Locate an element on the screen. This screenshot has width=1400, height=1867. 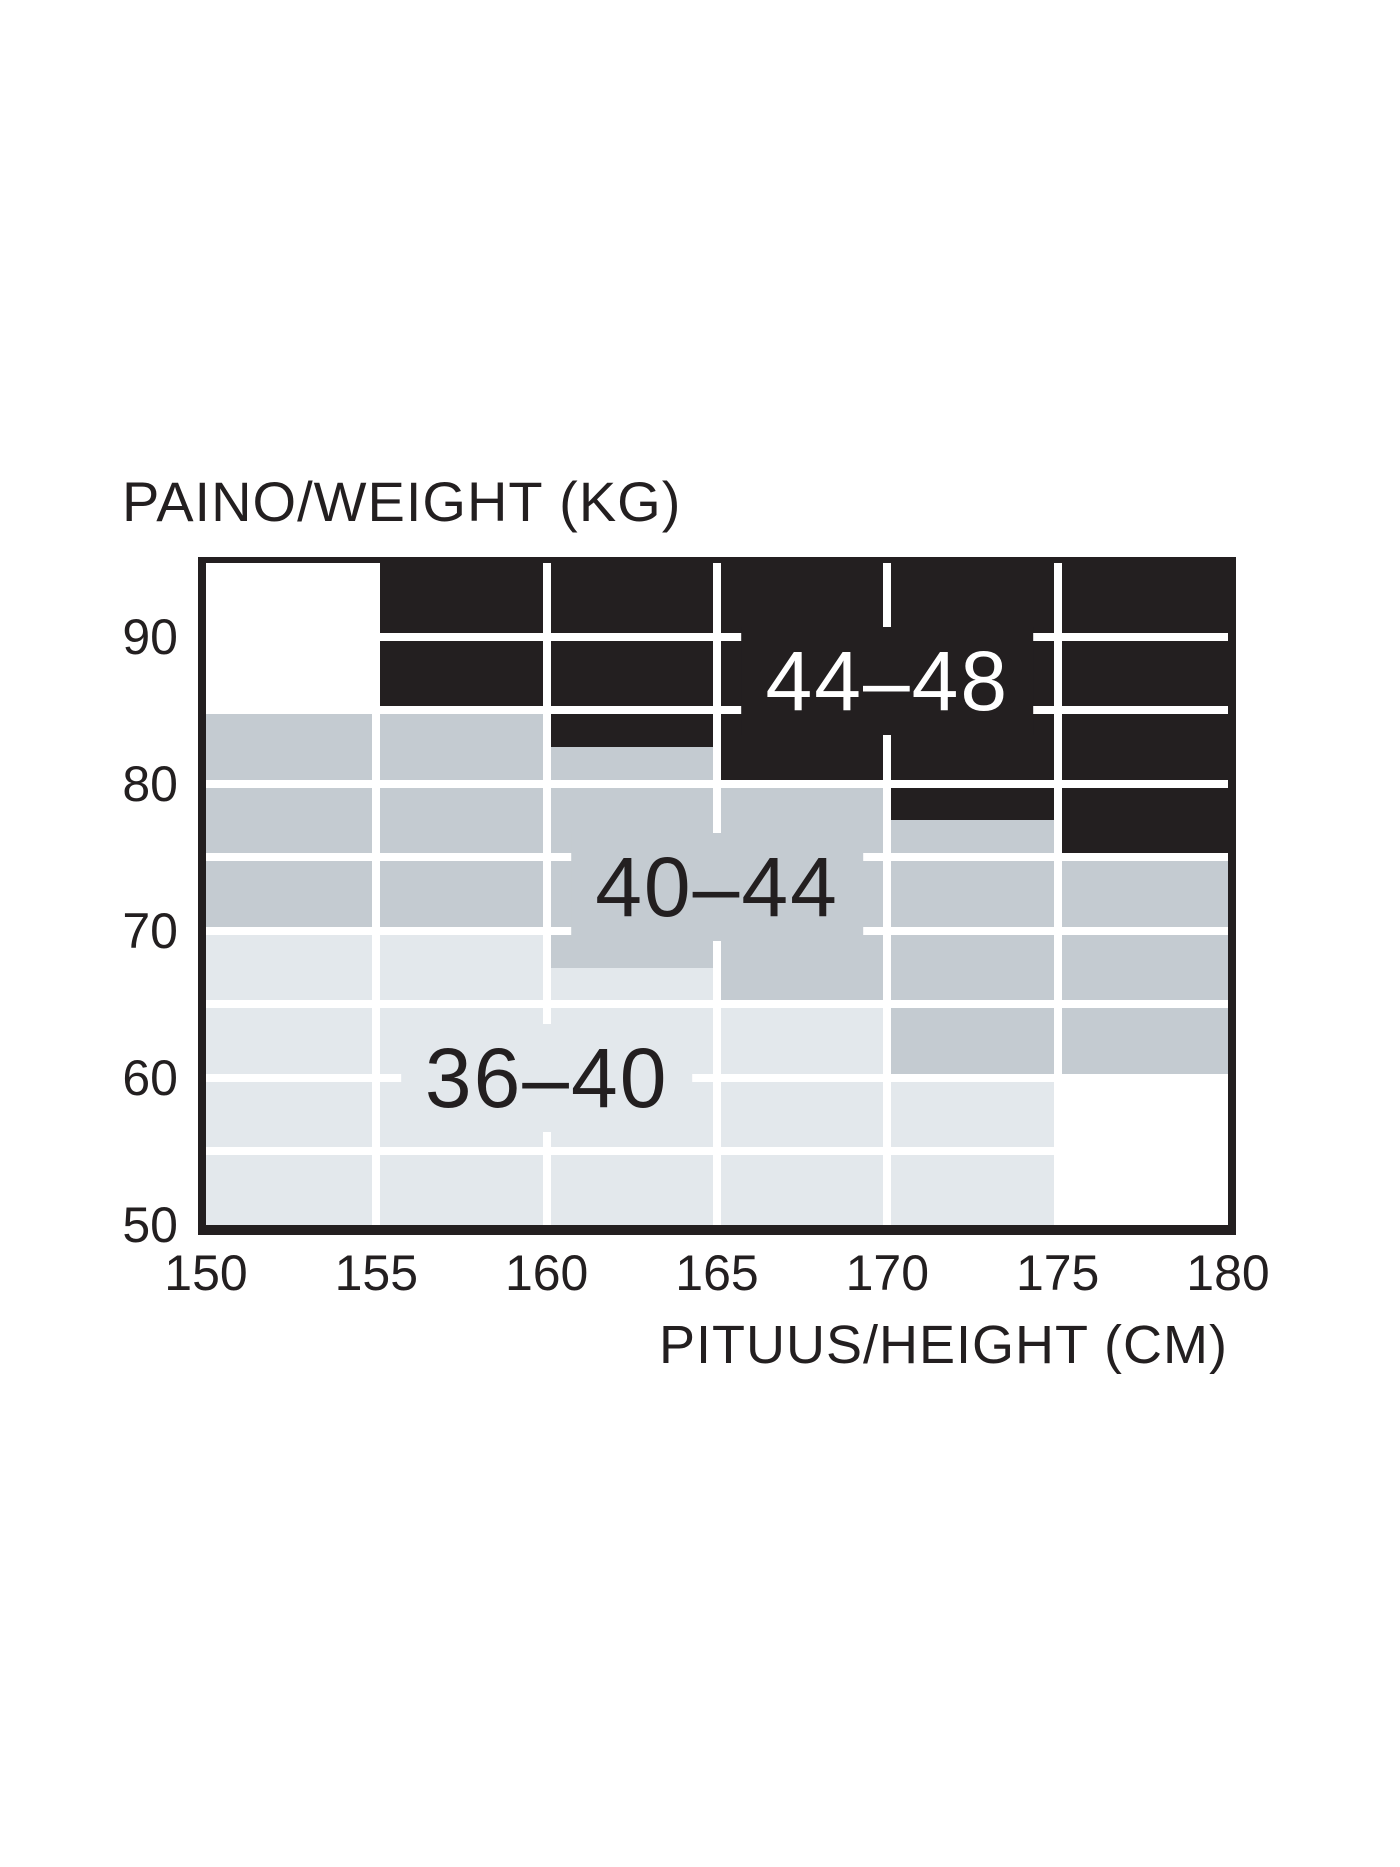
x-tick-label: 155 is located at coordinates (376, 1273).